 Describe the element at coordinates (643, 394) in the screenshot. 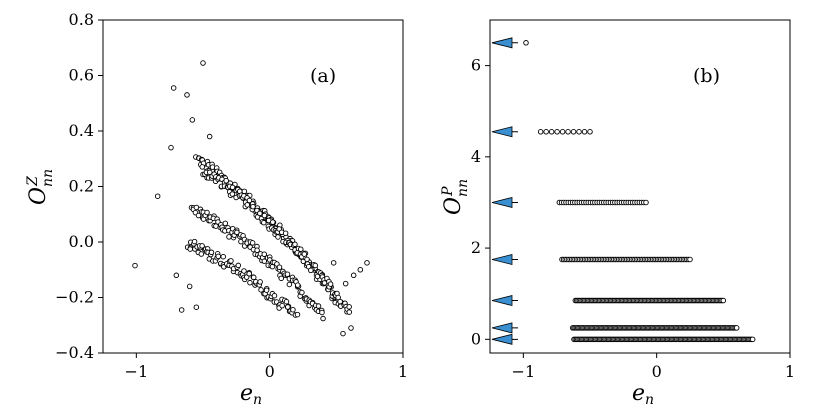

I see `panel-b-xlabel: en` at that location.